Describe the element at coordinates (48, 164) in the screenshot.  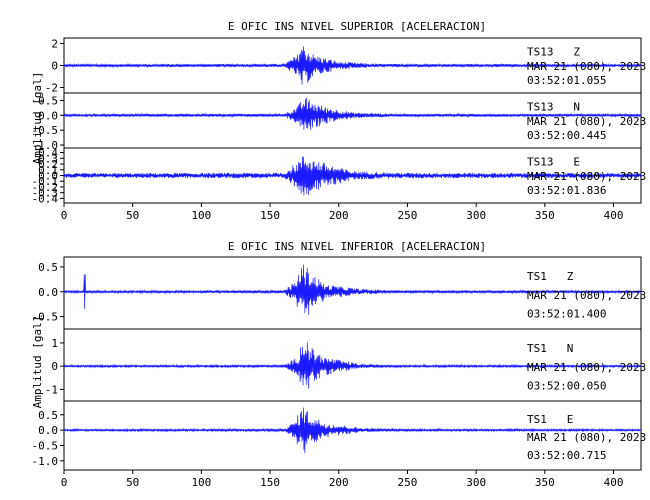
I see `y-tick-label: 0.2` at that location.